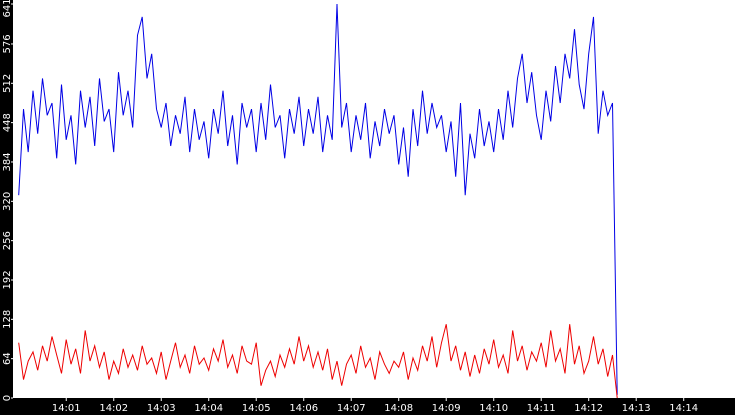 Image resolution: width=735 pixels, height=415 pixels. Describe the element at coordinates (318, 361) in the screenshot. I see `series-line` at that location.